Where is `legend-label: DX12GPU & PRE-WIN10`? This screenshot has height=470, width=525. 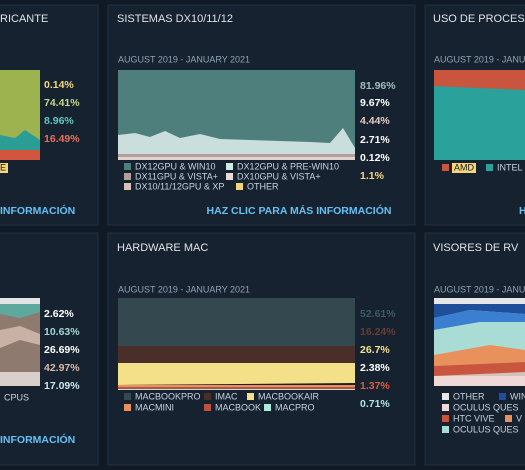 legend-label: DX12GPU & PRE-WIN10 is located at coordinates (288, 166).